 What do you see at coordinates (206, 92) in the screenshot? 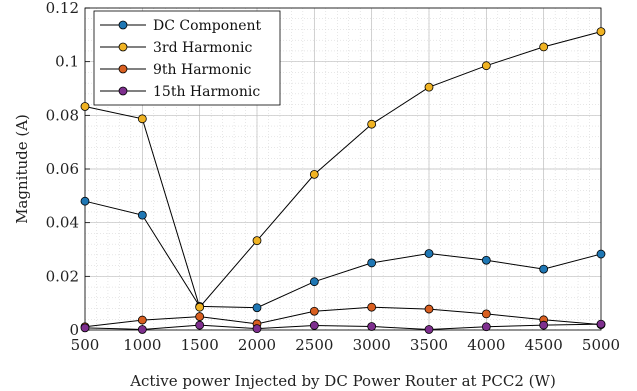
I see `legend-label: 15th Harmonic` at bounding box center [206, 92].